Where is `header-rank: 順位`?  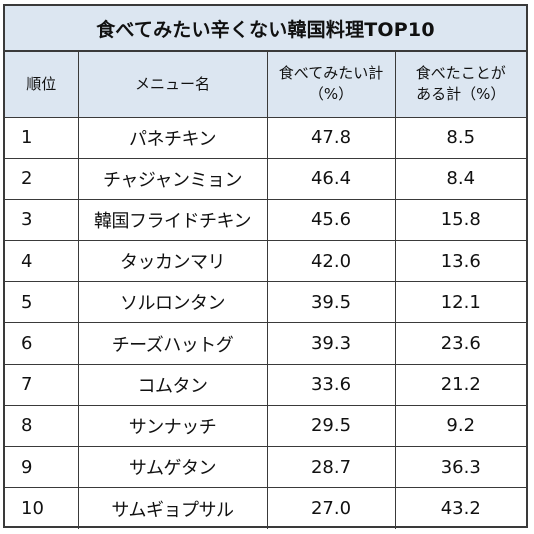
header-rank: 順位 is located at coordinates (42, 85).